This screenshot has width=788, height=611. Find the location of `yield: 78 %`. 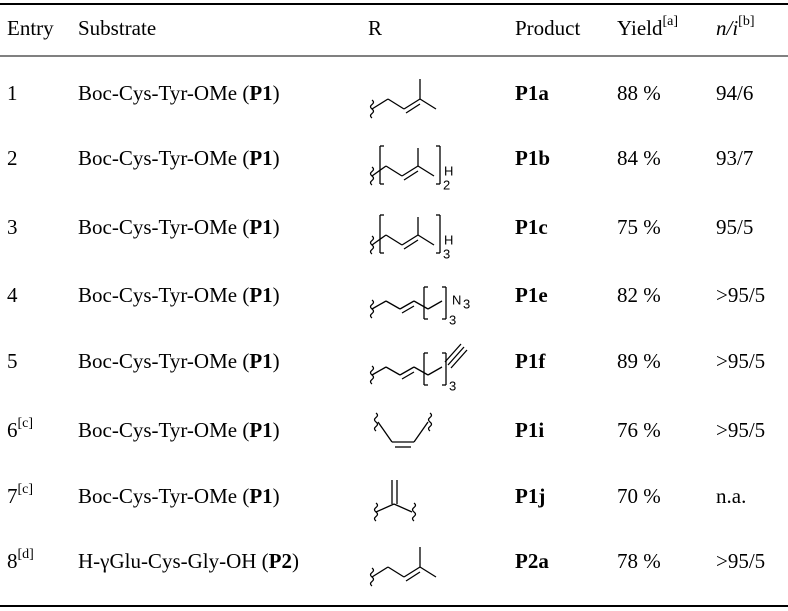

yield: 78 % is located at coordinates (639, 561).